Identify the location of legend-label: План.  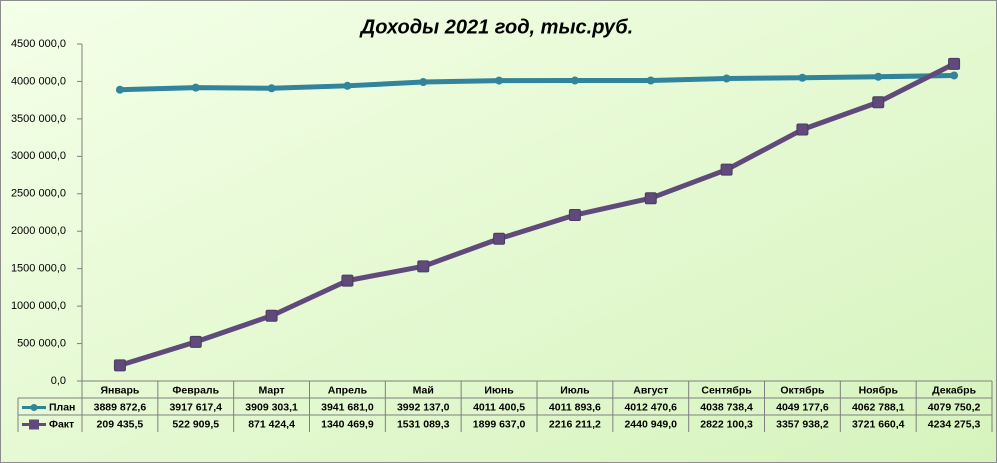
(62, 407).